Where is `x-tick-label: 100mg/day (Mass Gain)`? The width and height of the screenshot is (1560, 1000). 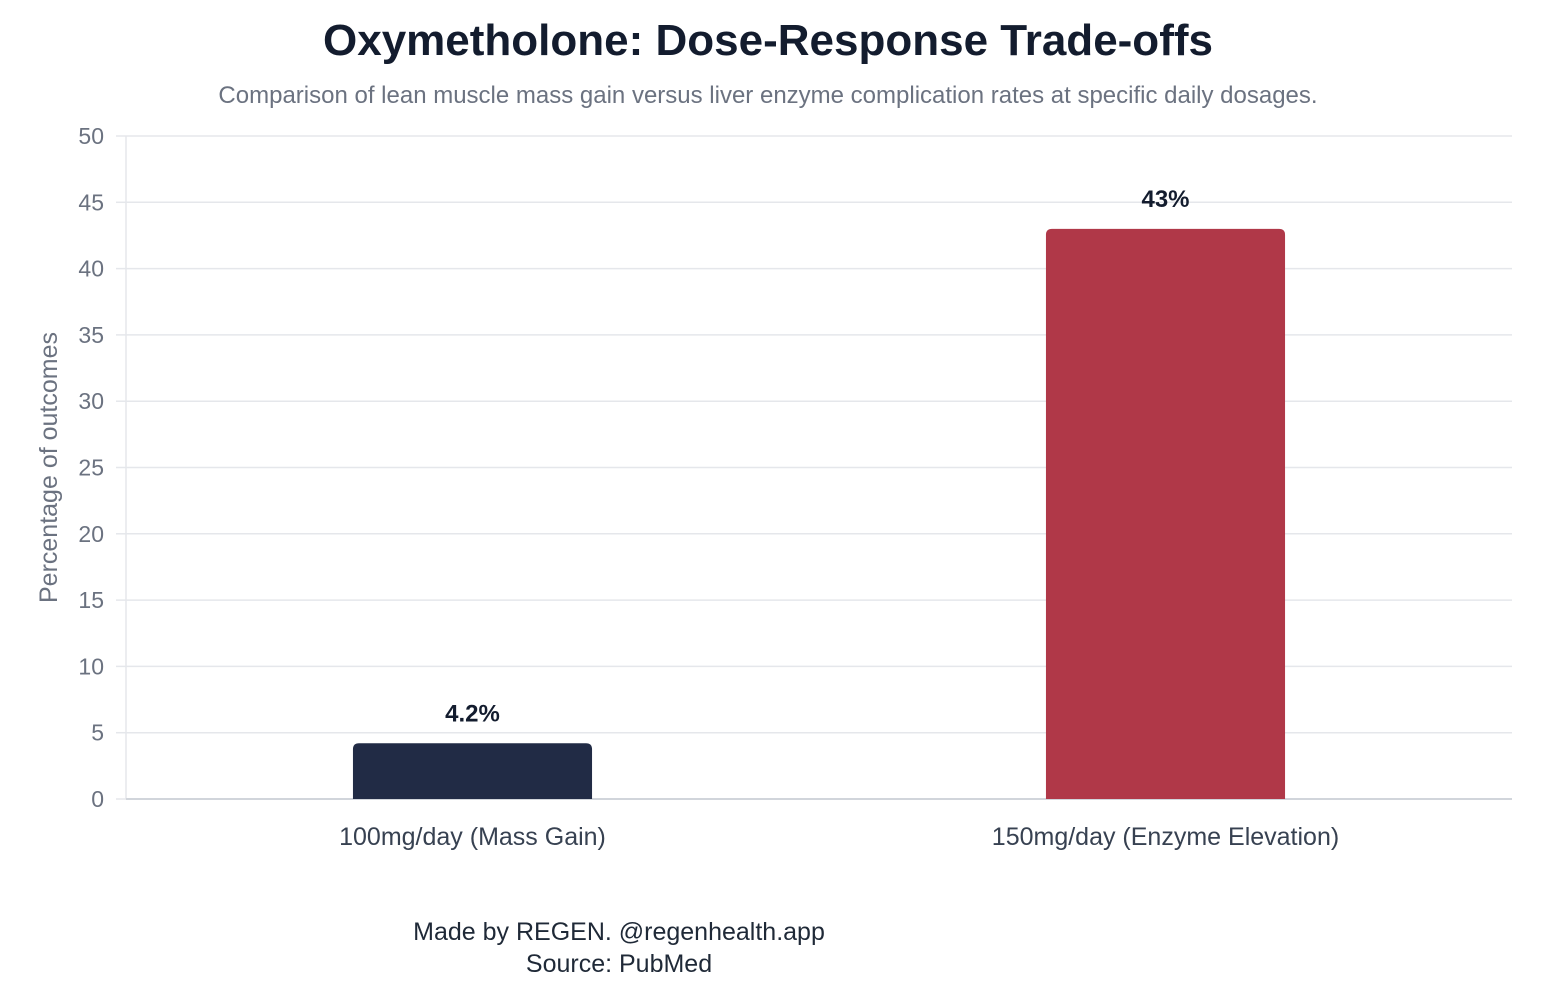
x-tick-label: 100mg/day (Mass Gain) is located at coordinates (472, 837).